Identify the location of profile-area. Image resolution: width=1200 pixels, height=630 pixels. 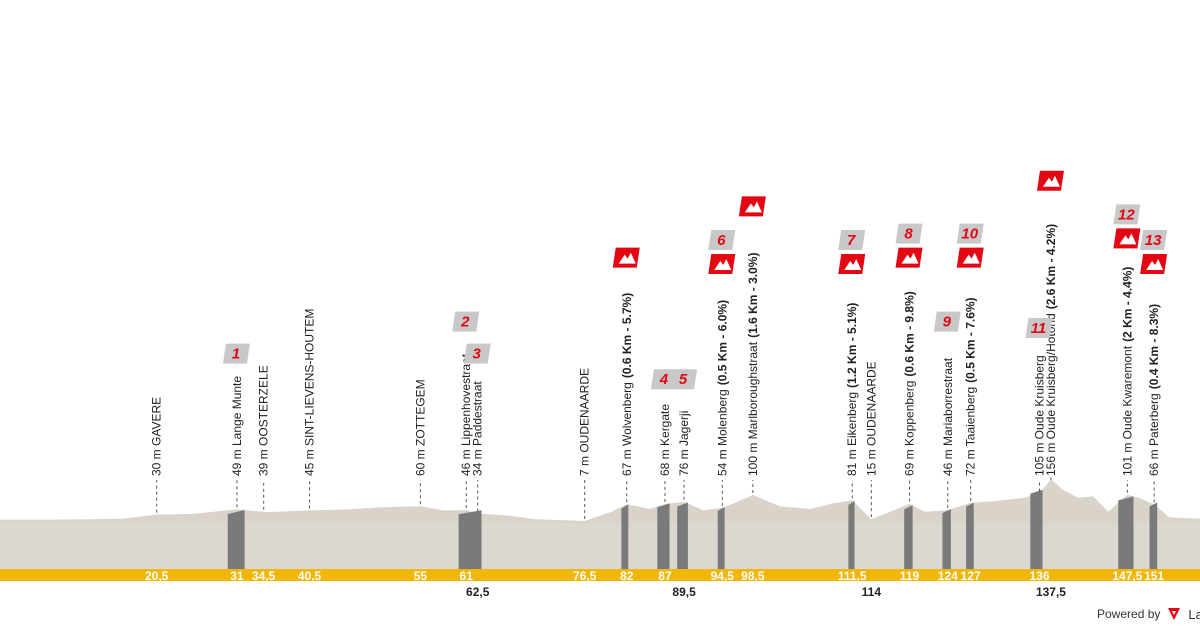
(600, 501).